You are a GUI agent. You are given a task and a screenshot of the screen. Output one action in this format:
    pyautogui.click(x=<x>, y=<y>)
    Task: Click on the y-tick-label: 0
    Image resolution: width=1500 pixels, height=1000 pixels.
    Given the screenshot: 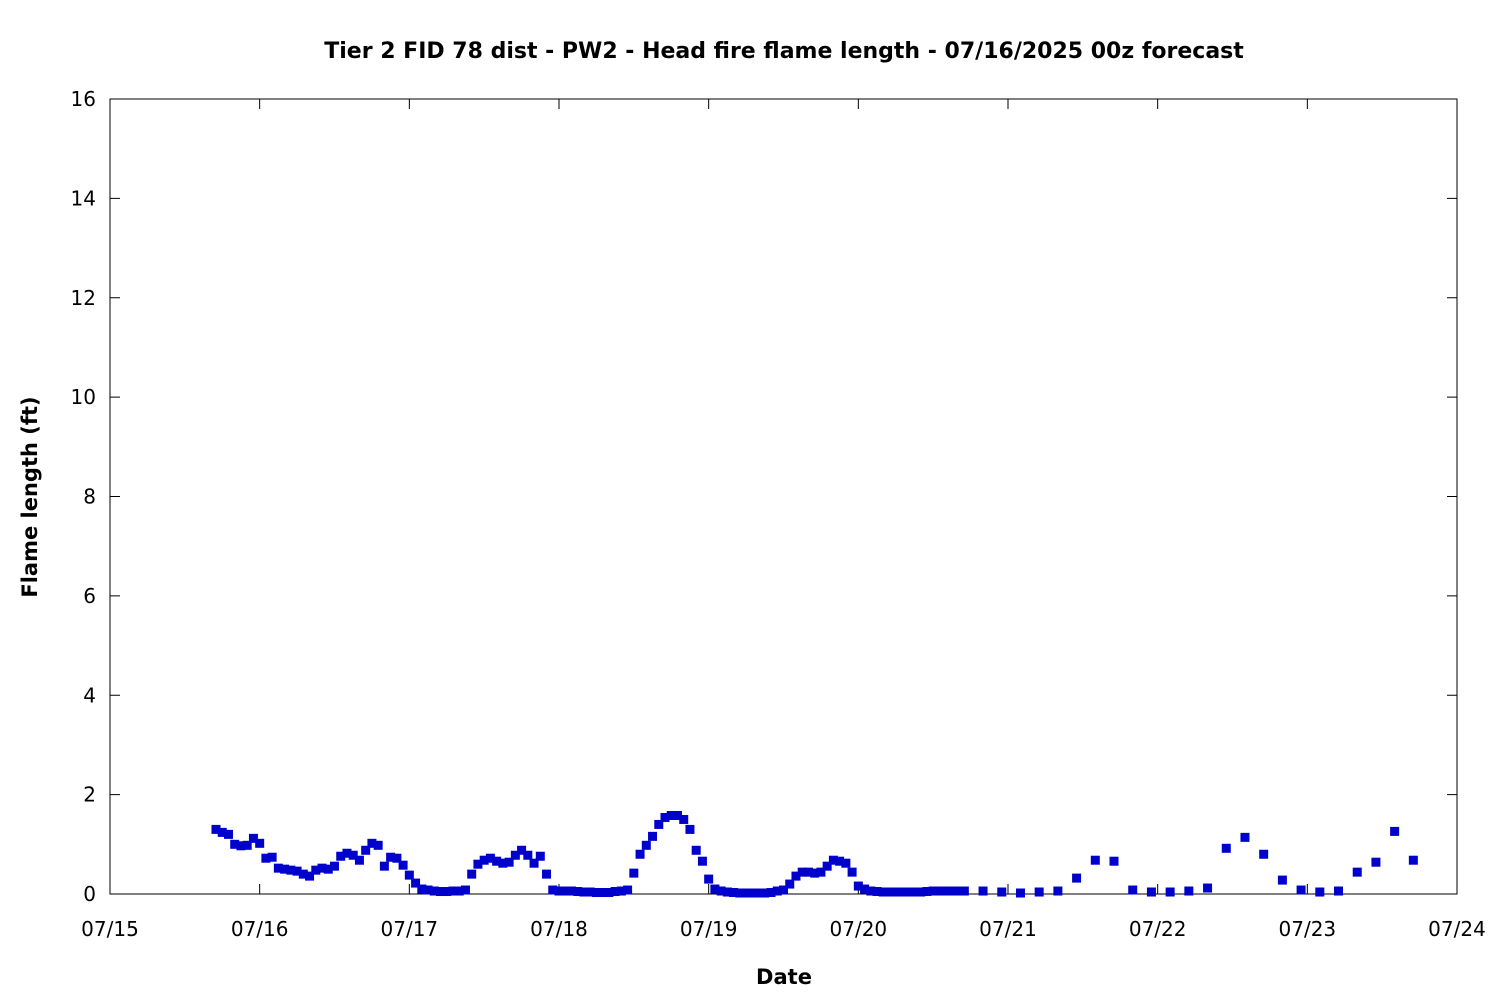 What is the action you would take?
    pyautogui.click(x=89, y=894)
    